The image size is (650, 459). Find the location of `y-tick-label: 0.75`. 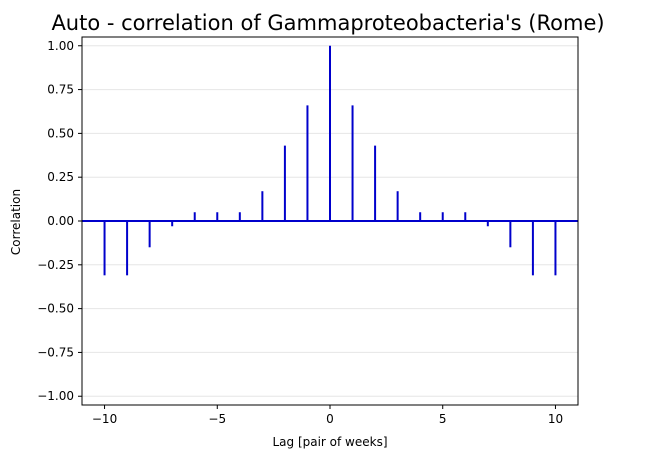

y-tick-label: 0.75 is located at coordinates (60, 90).